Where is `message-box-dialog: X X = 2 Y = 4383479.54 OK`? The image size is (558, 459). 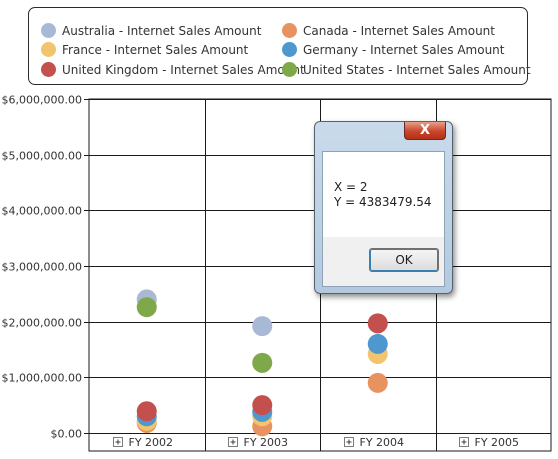
message-box-dialog: X X = 2 Y = 4383479.54 OK is located at coordinates (383, 207).